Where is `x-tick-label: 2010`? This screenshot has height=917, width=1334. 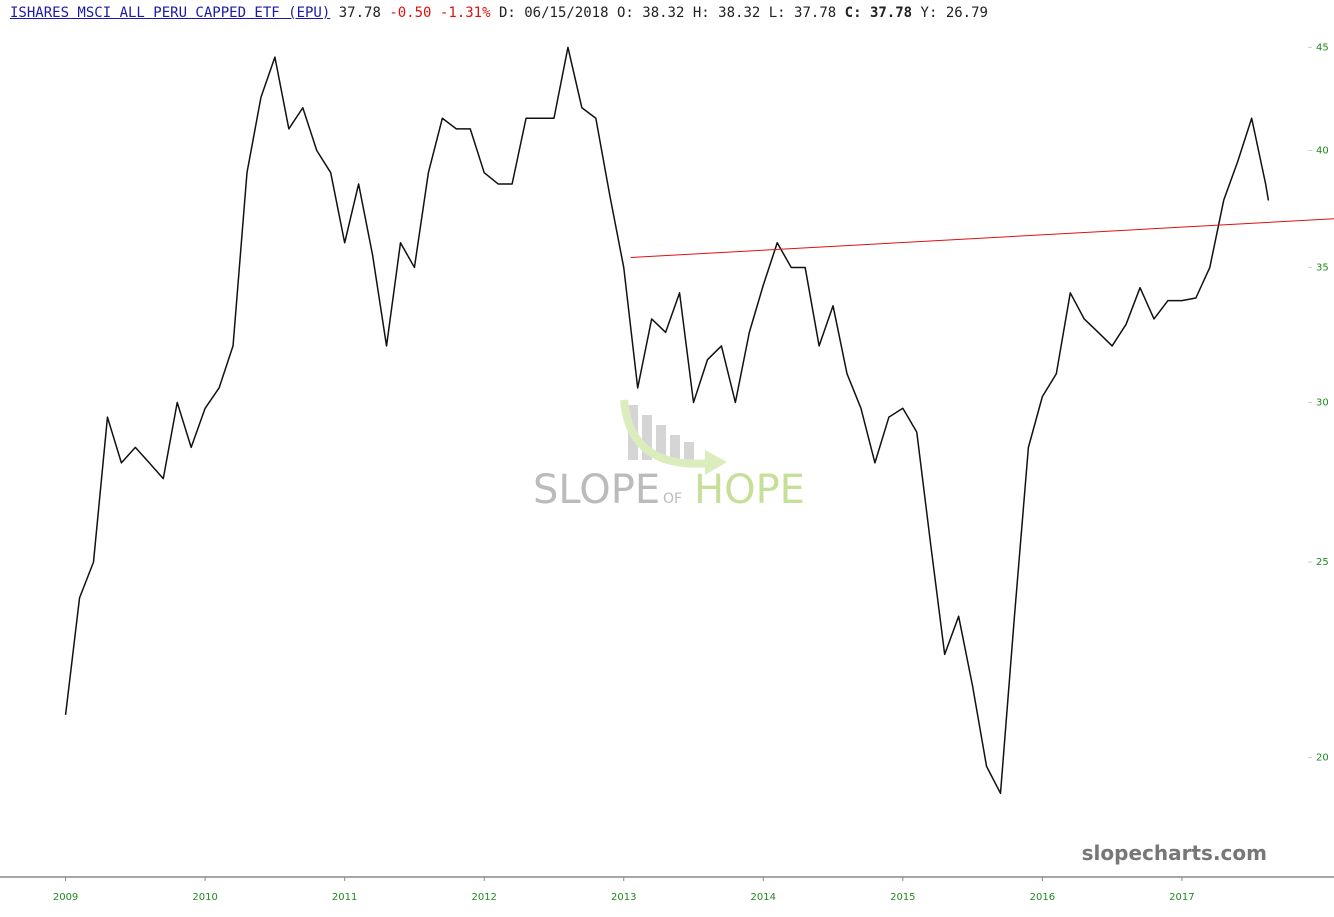 x-tick-label: 2010 is located at coordinates (204, 897).